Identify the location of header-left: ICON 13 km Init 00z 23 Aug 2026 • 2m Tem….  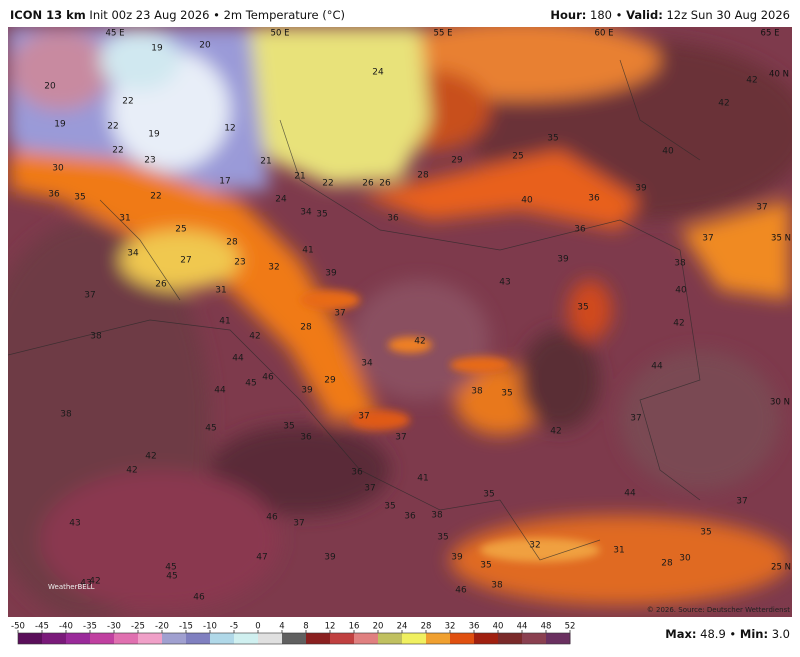
(177, 15).